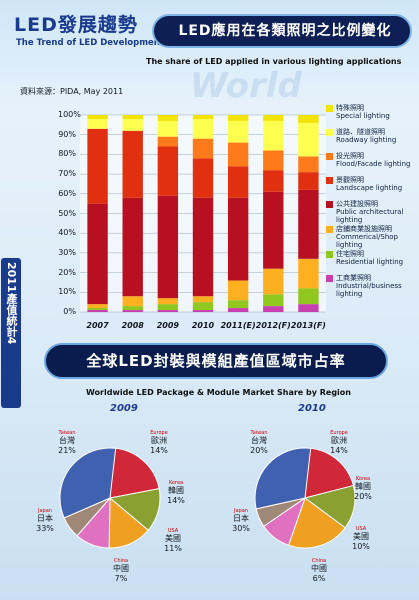 This screenshot has width=419, height=600. Describe the element at coordinates (67, 233) in the screenshot. I see `y-tick-label: 40%` at that location.